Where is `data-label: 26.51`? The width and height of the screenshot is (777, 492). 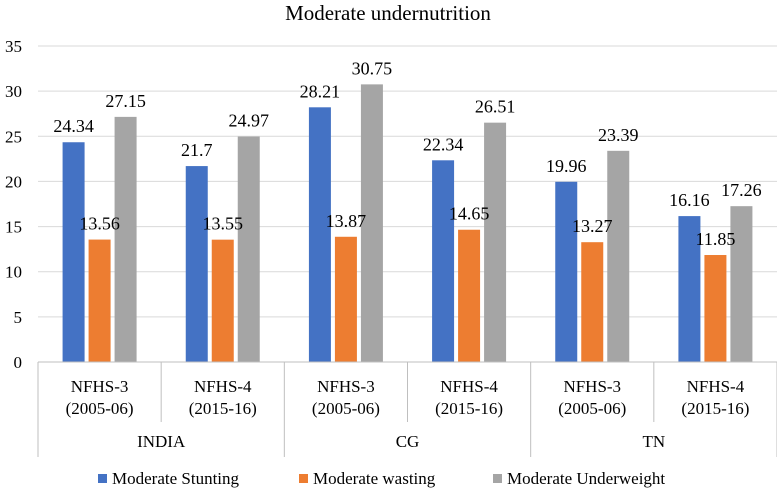
data-label: 26.51 is located at coordinates (495, 107).